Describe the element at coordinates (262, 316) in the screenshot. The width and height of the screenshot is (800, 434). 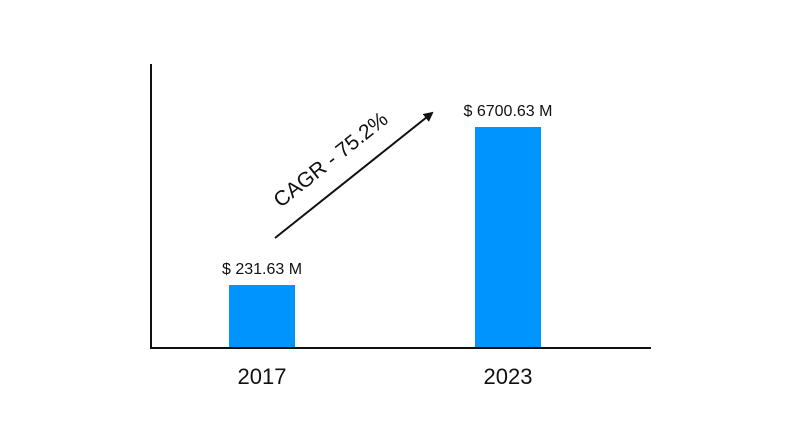
I see `bar-2017` at that location.